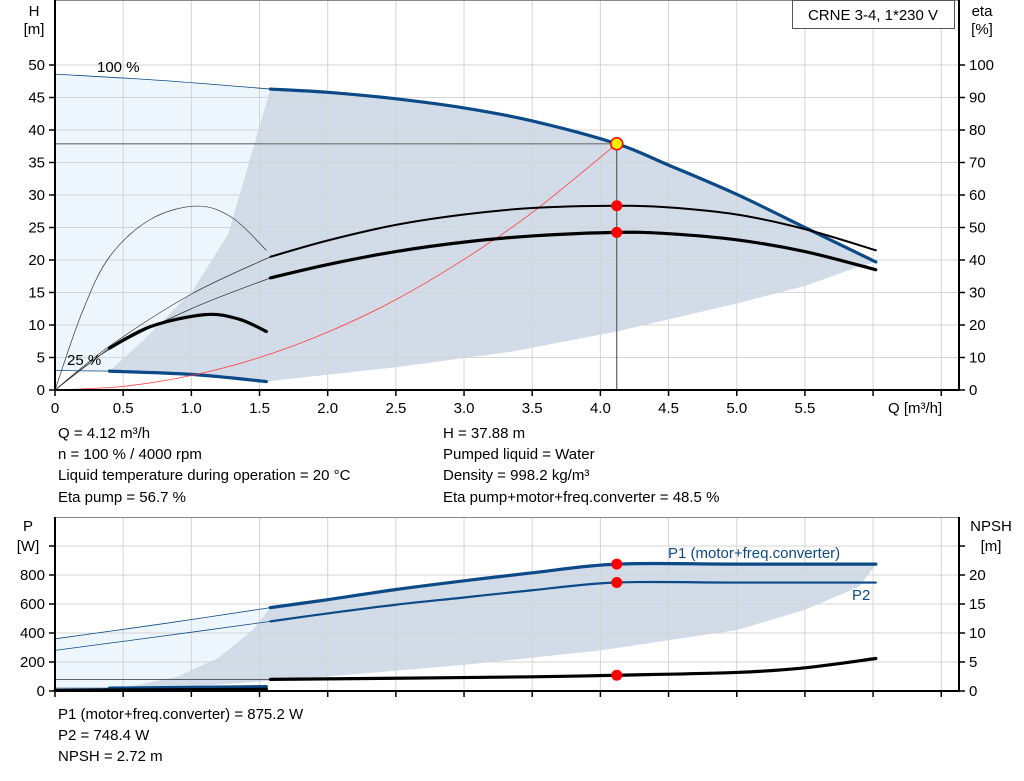 Image resolution: width=1024 pixels, height=781 pixels. Describe the element at coordinates (977, 293) in the screenshot. I see `y2-tick-label: 30` at that location.